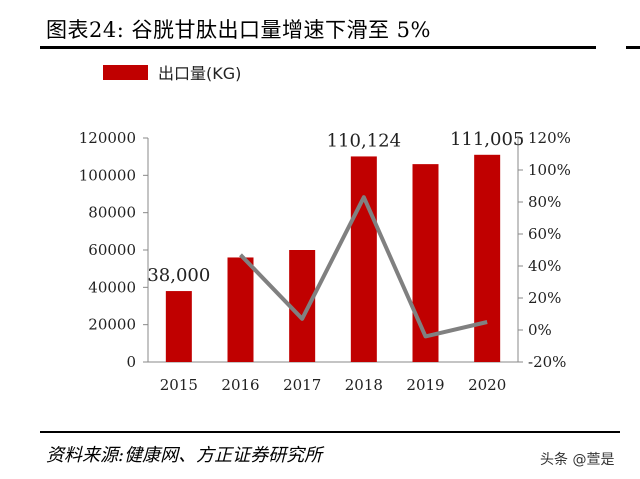  I want to click on legend-swatch, so click(125, 72).